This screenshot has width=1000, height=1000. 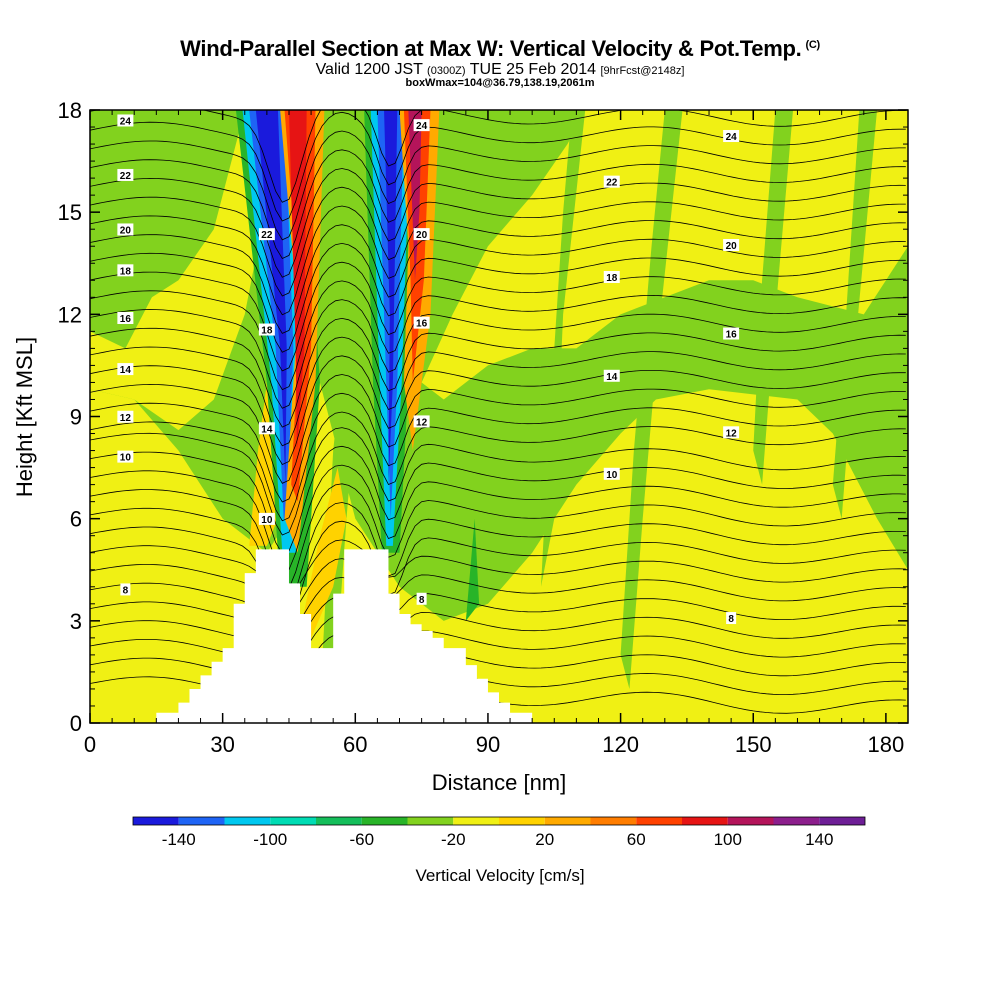 I want to click on theta-label-10-0: 10, so click(x=125, y=457).